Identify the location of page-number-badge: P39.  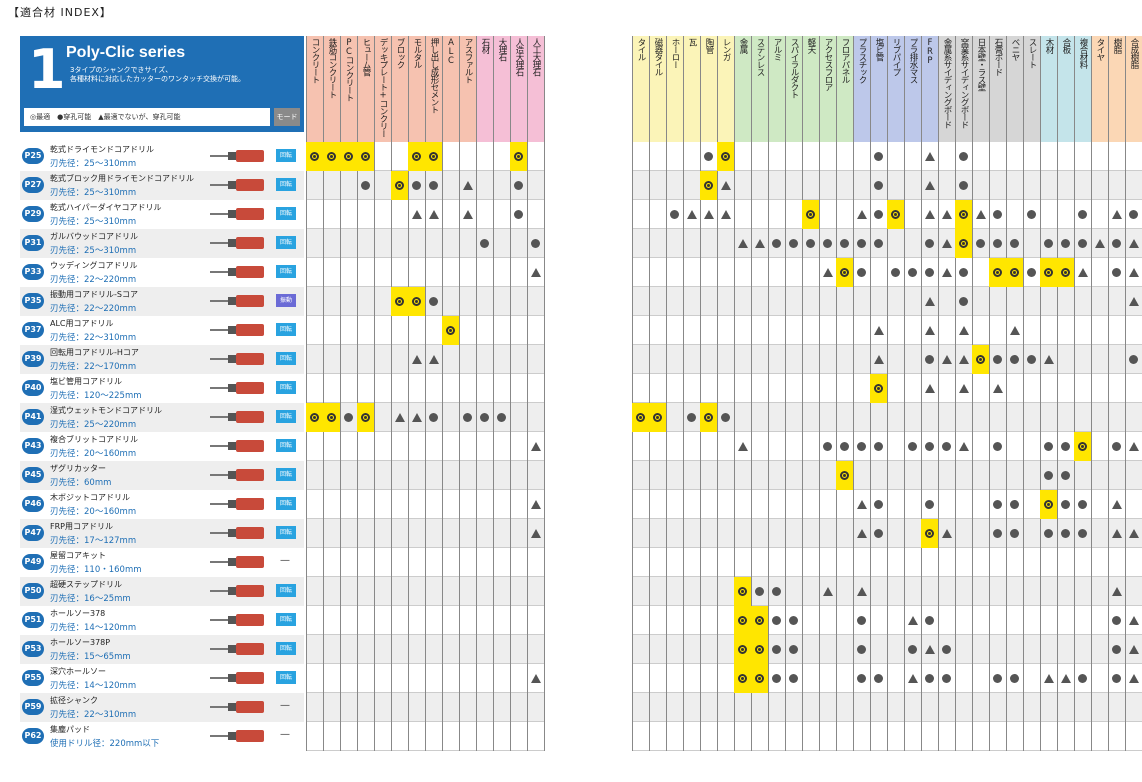
(33, 359).